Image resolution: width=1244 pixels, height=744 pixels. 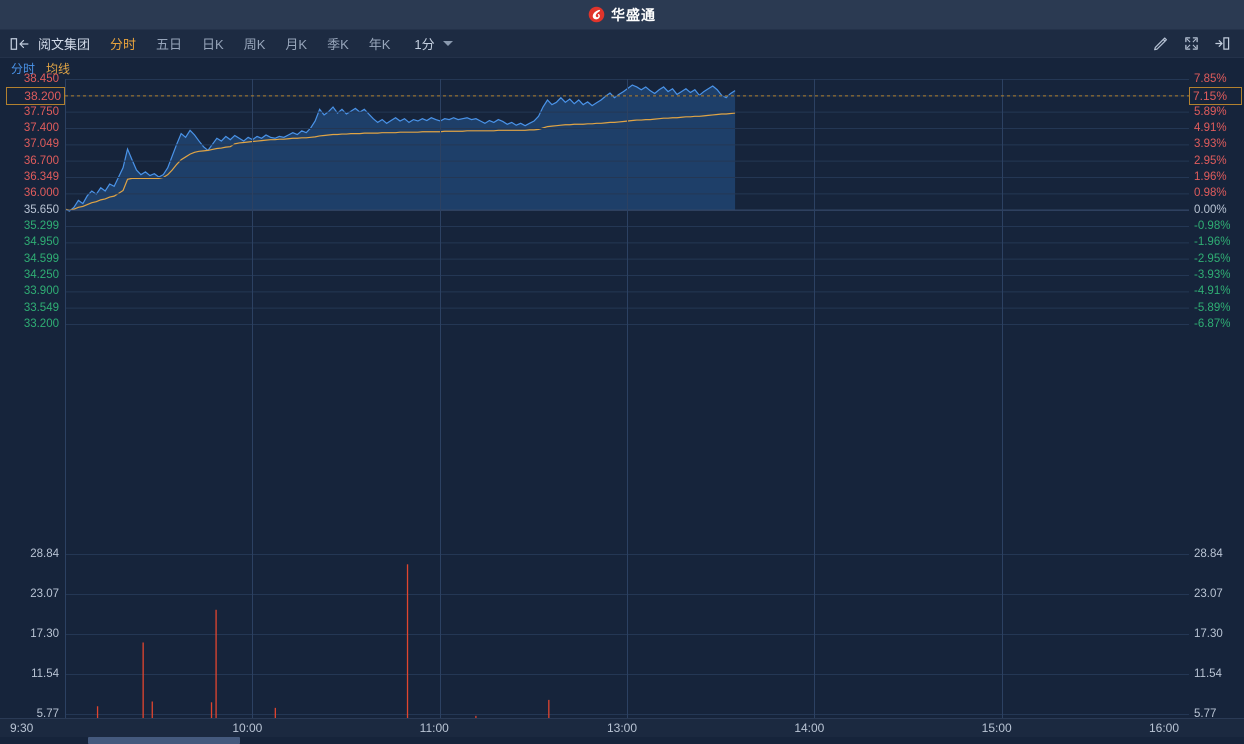 I want to click on price-tick-label: 36.700, so click(x=41, y=160).